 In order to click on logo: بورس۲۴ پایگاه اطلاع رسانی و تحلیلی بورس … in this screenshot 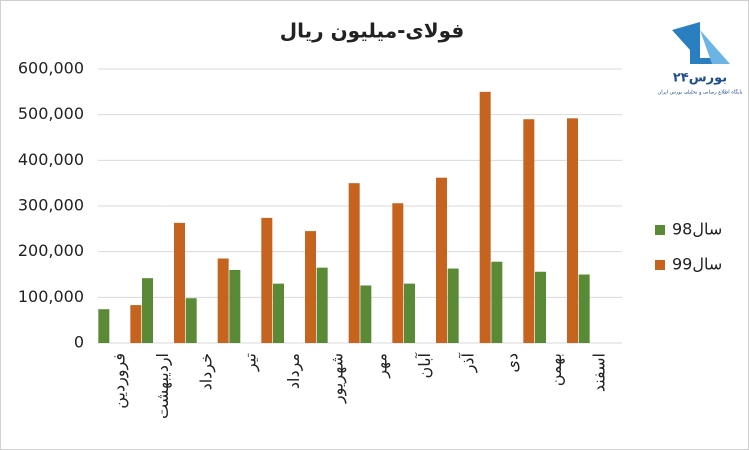, I will do `click(700, 59)`.